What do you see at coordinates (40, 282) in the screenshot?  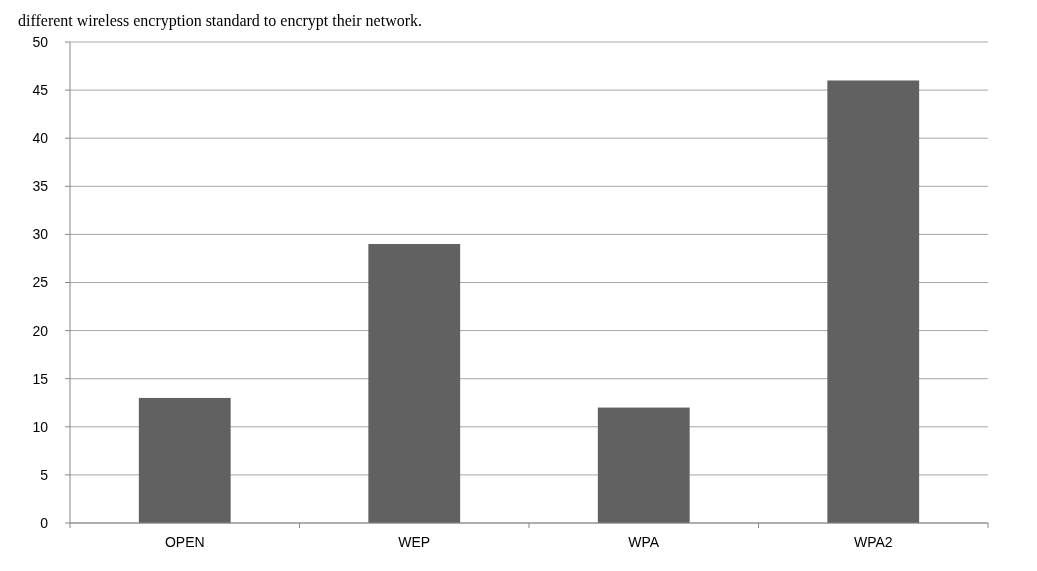 I see `y-tick-label: 25` at bounding box center [40, 282].